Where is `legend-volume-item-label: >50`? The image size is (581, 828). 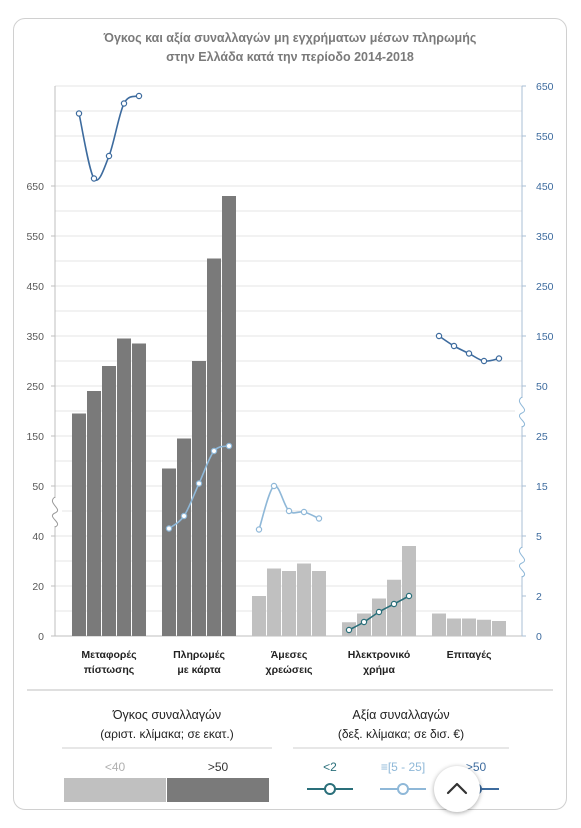 legend-volume-item-label: >50 is located at coordinates (218, 767).